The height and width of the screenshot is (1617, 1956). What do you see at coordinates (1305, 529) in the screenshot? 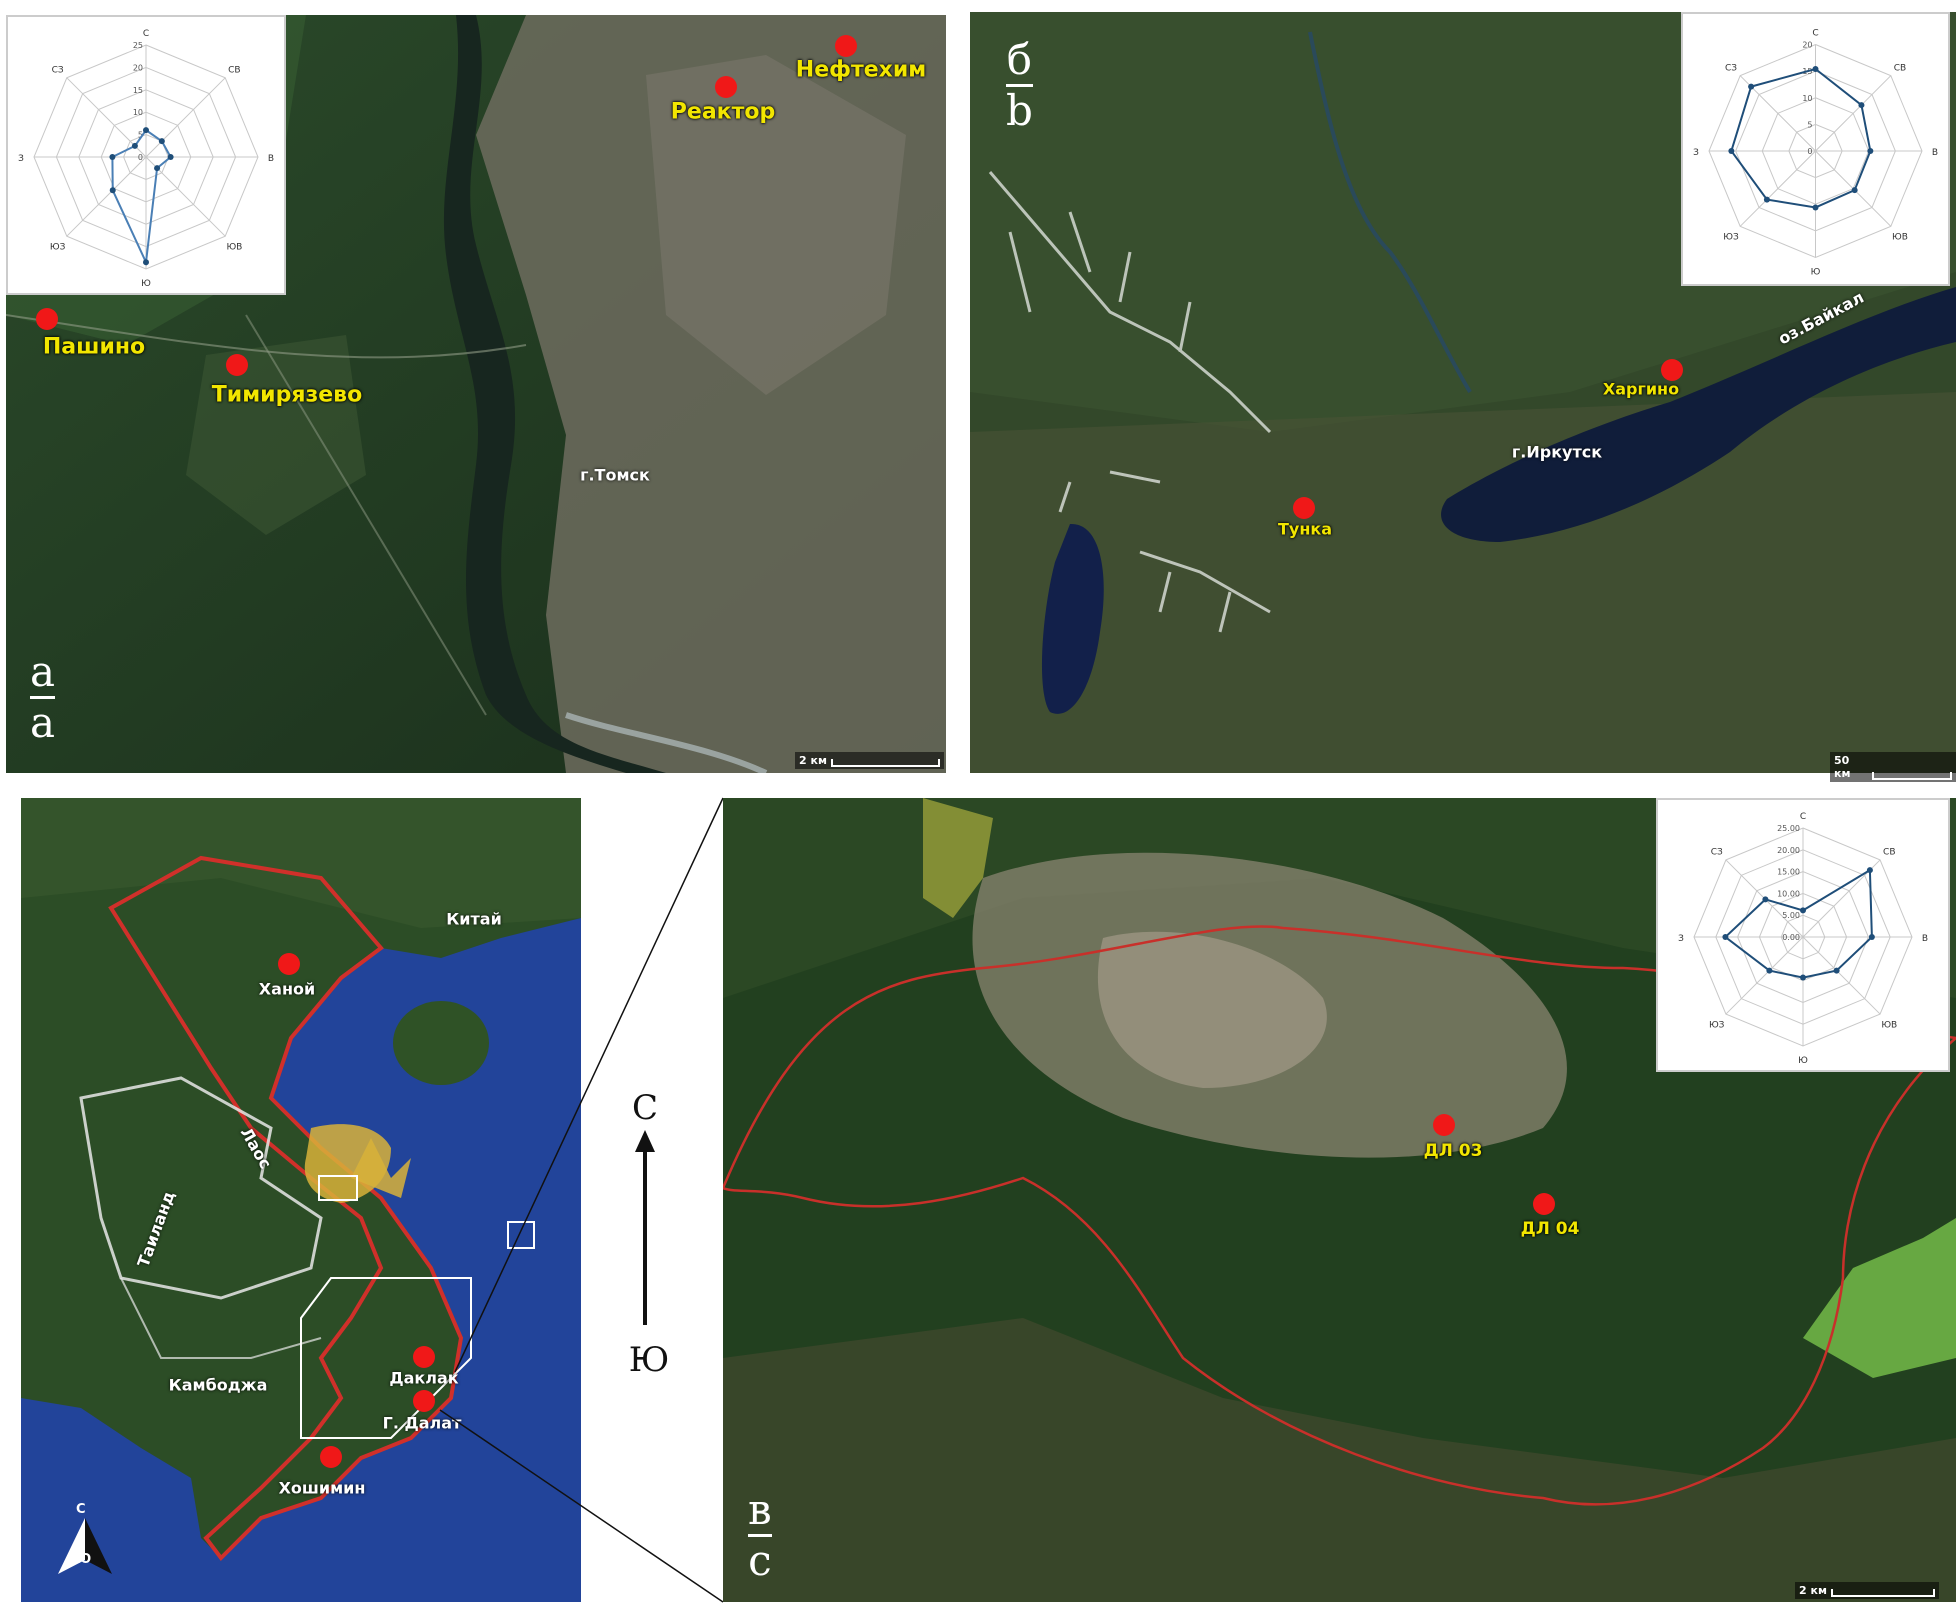
I see `site-label-tunka: Тунка` at bounding box center [1305, 529].